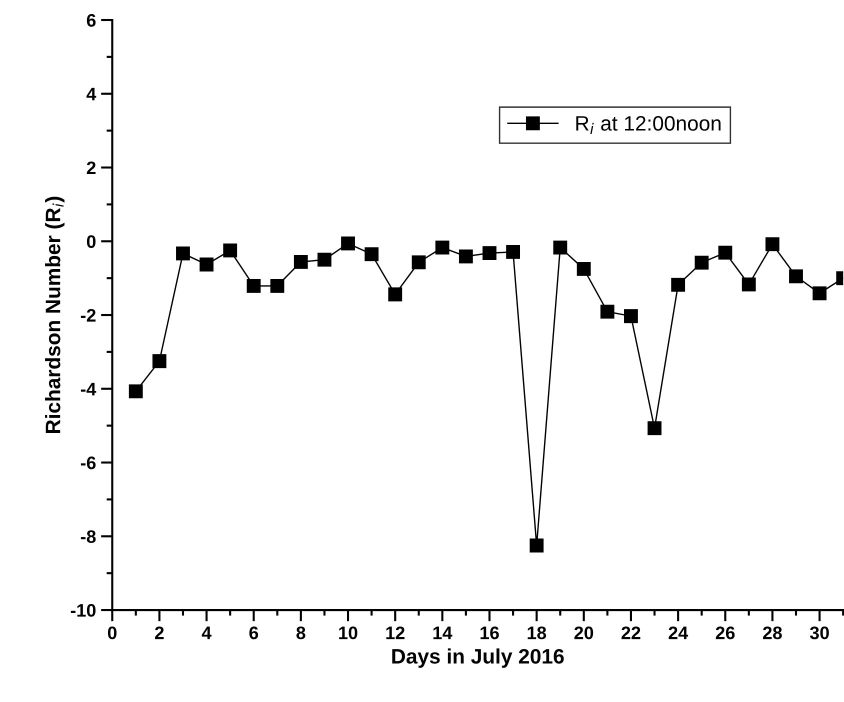 This screenshot has height=702, width=844. What do you see at coordinates (478, 658) in the screenshot?
I see `x-axis-title: Days in July 2016` at bounding box center [478, 658].